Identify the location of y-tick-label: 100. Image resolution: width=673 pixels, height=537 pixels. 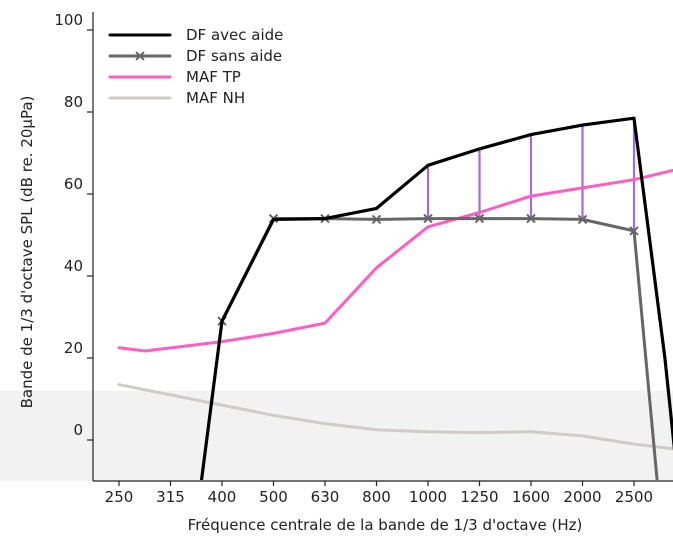
(68, 20).